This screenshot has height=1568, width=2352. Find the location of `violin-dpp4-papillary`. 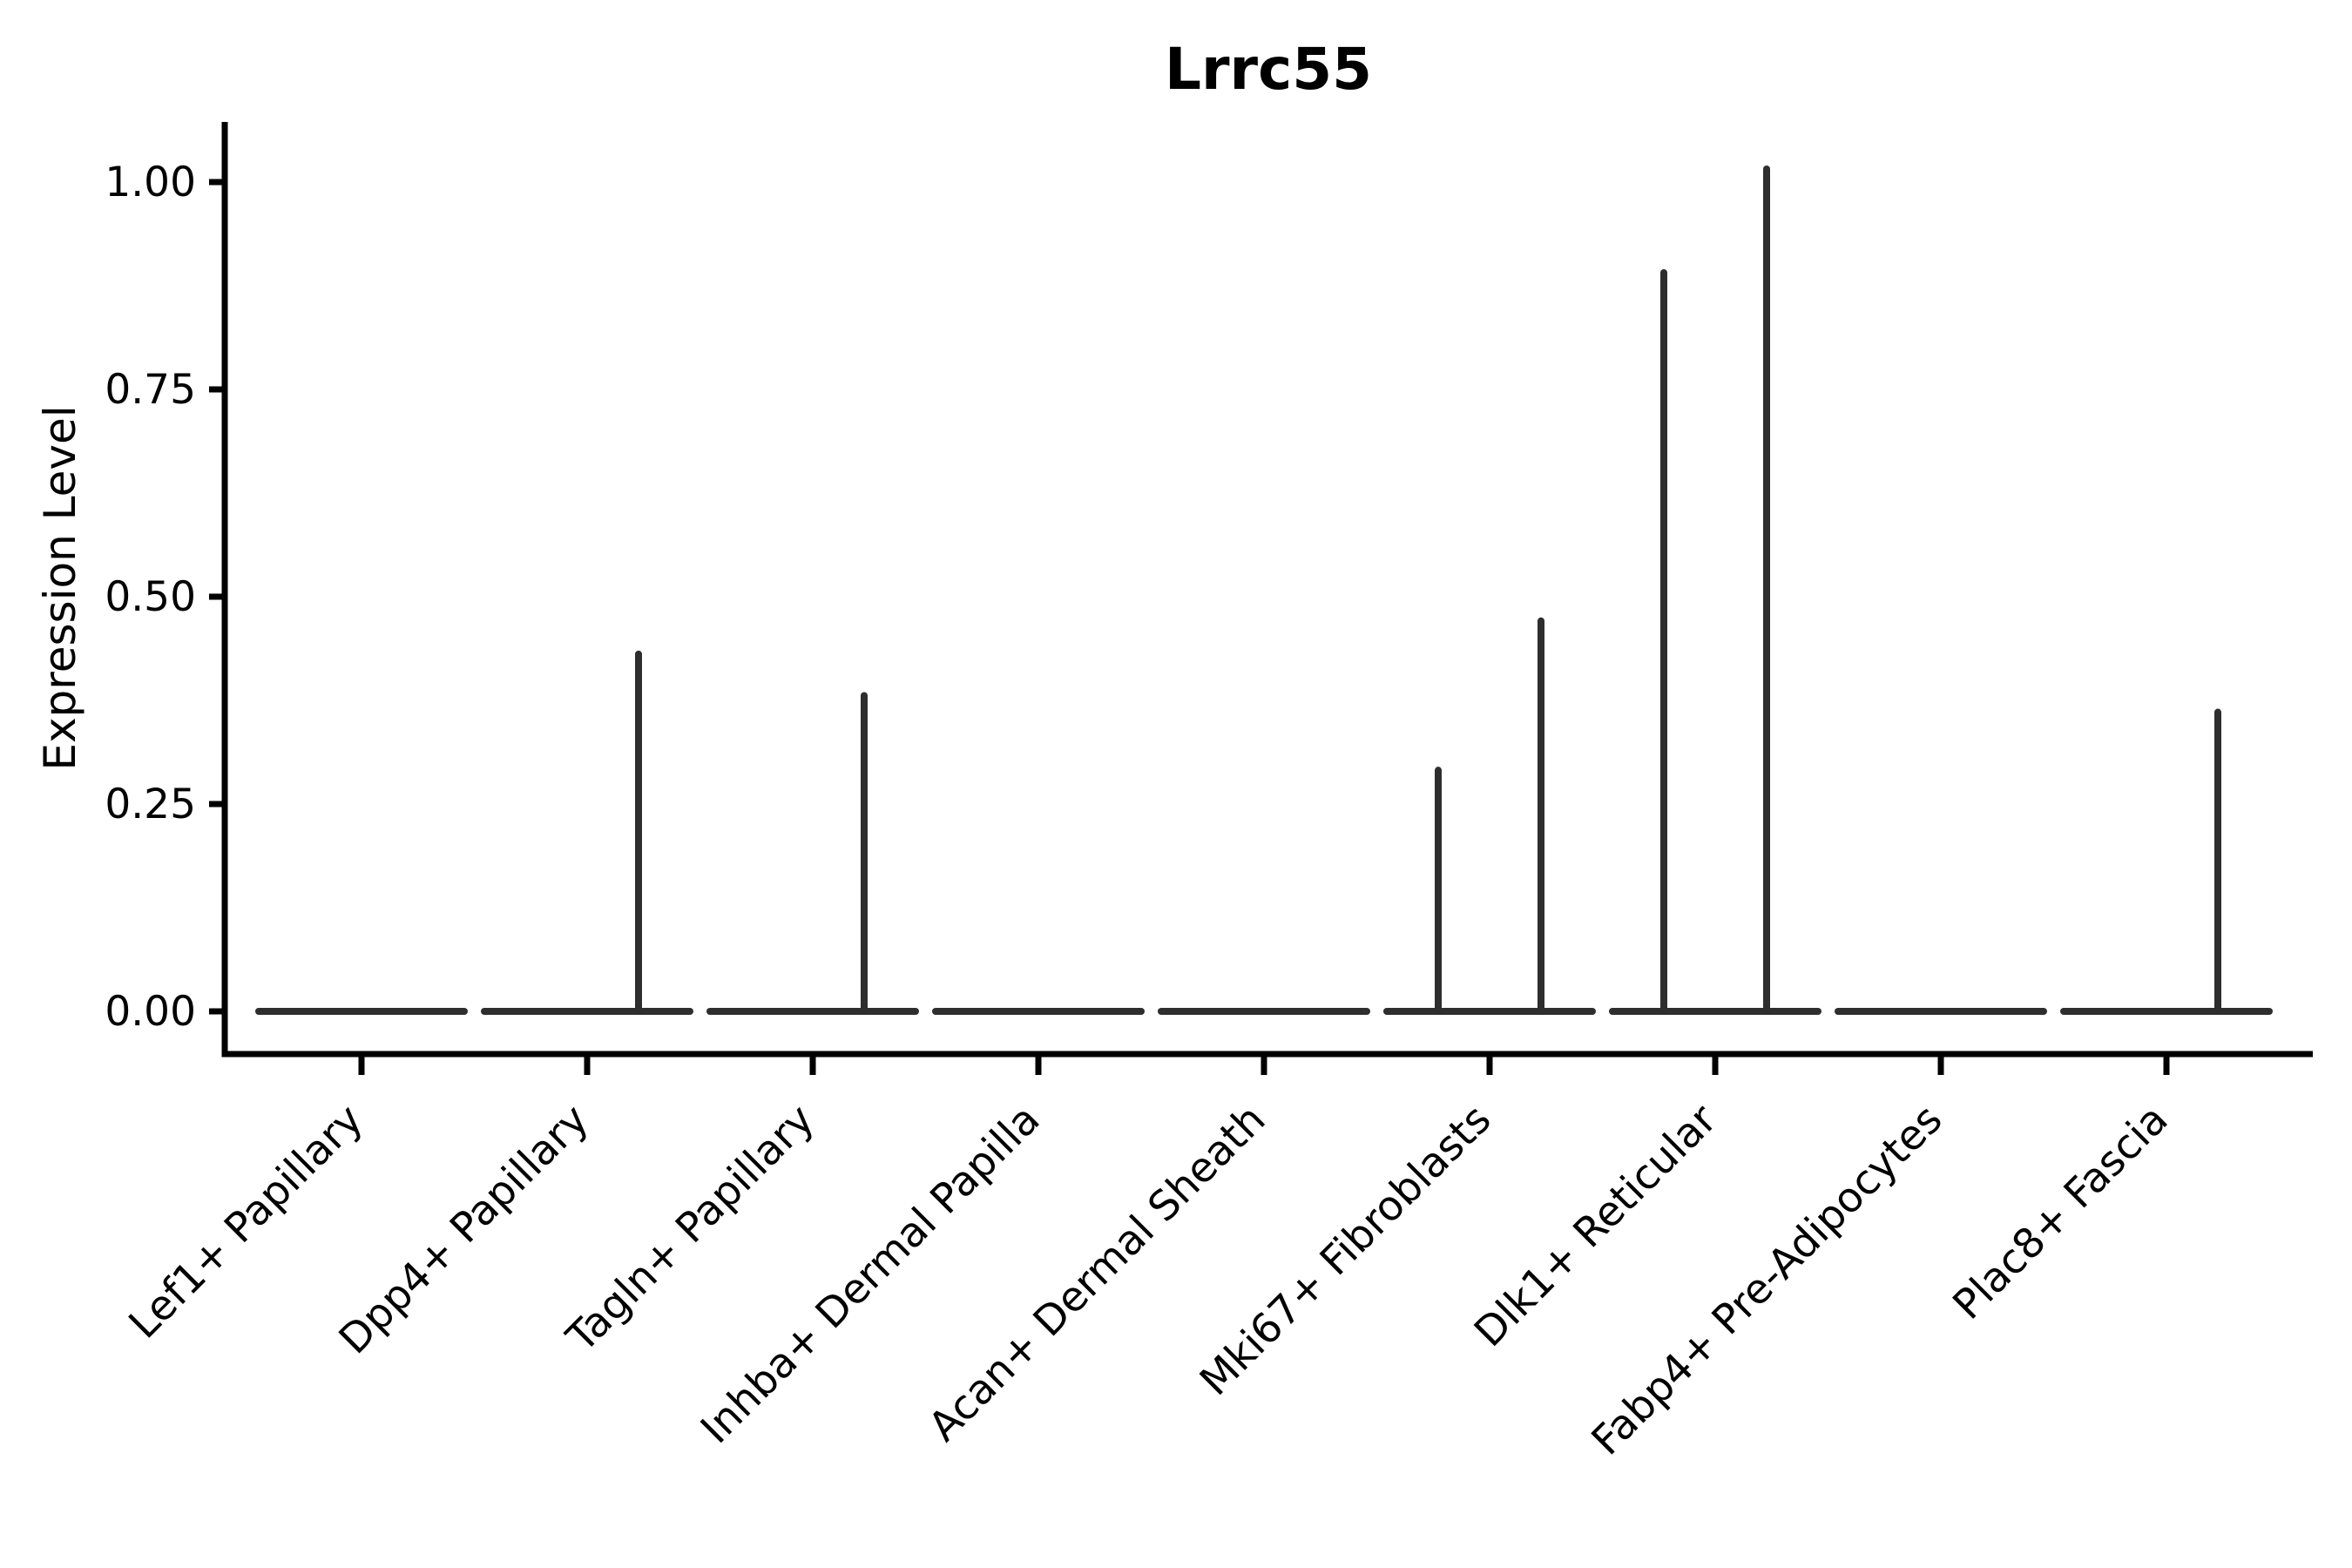

violin-dpp4-papillary is located at coordinates (587, 832).